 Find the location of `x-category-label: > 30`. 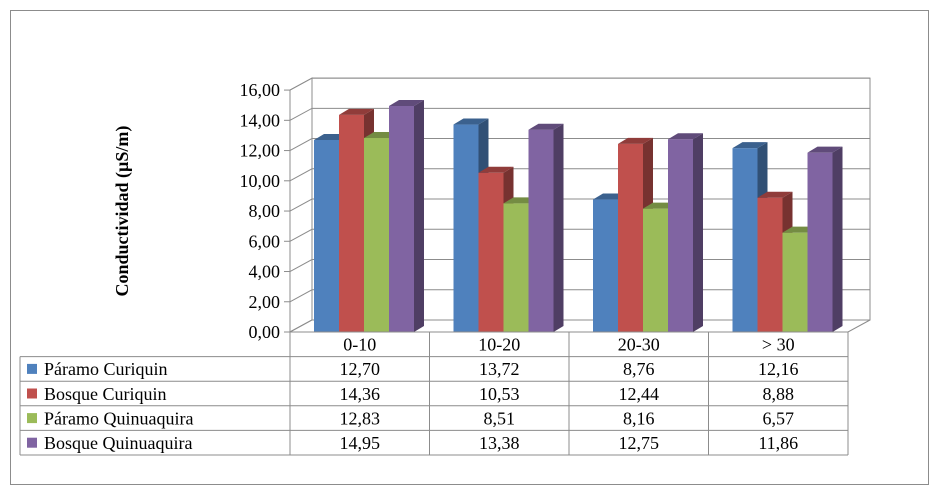

x-category-label: > 30 is located at coordinates (778, 345).